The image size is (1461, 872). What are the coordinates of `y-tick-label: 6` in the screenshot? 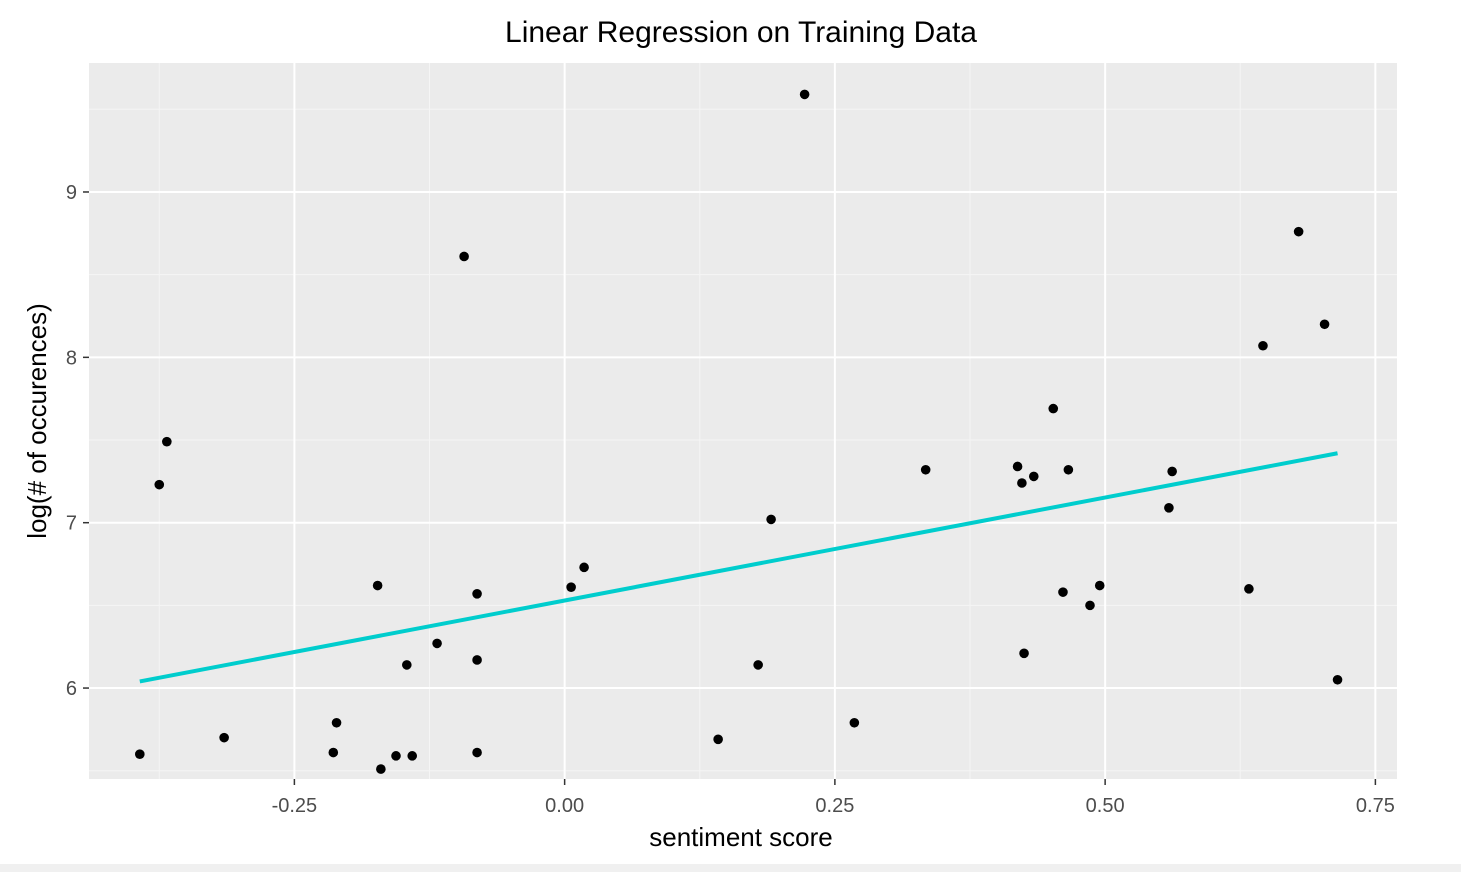 It's located at (71, 689).